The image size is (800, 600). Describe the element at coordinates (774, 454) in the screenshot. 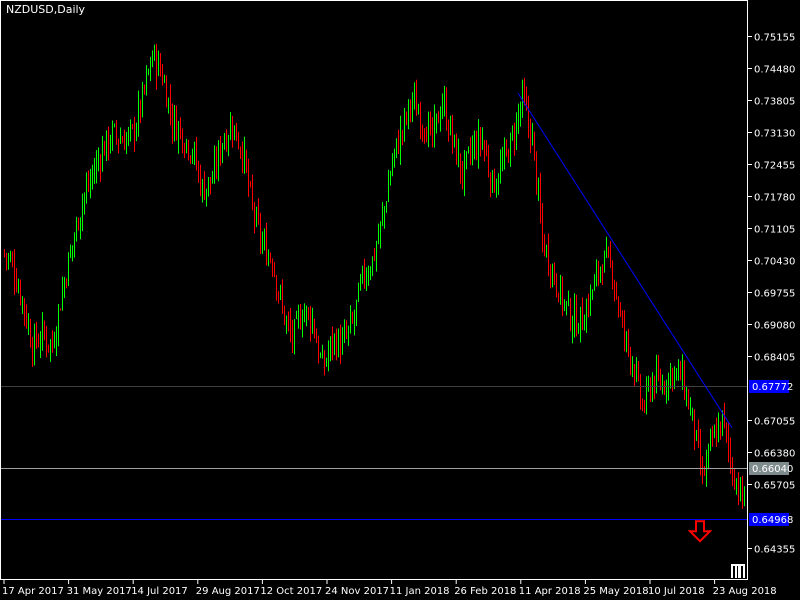

I see `y-tick-label: 0.66380` at that location.